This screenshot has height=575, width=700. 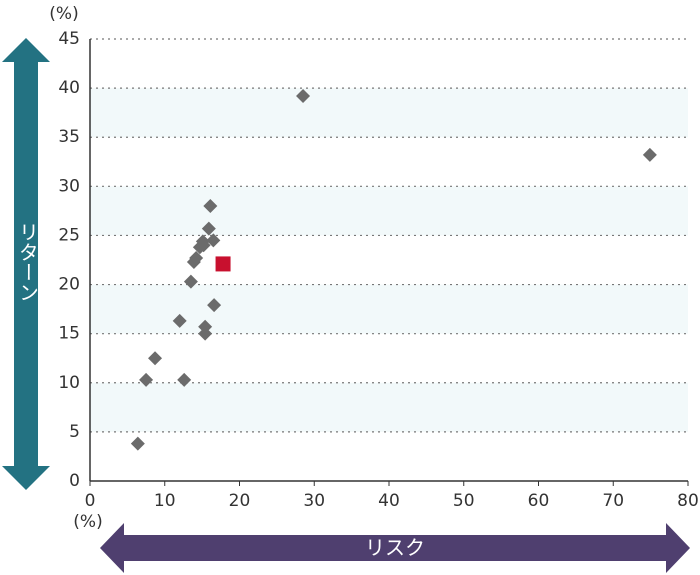 What do you see at coordinates (69, 235) in the screenshot?
I see `y-tick-label: 25` at bounding box center [69, 235].